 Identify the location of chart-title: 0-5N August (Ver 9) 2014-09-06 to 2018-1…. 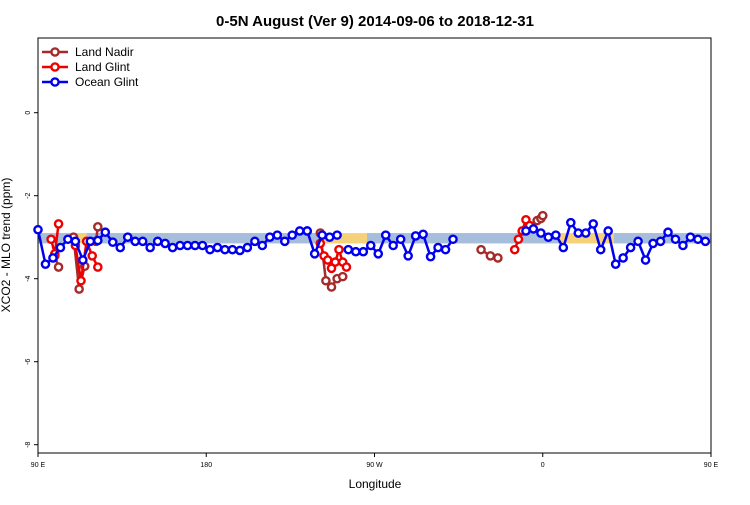
(375, 21).